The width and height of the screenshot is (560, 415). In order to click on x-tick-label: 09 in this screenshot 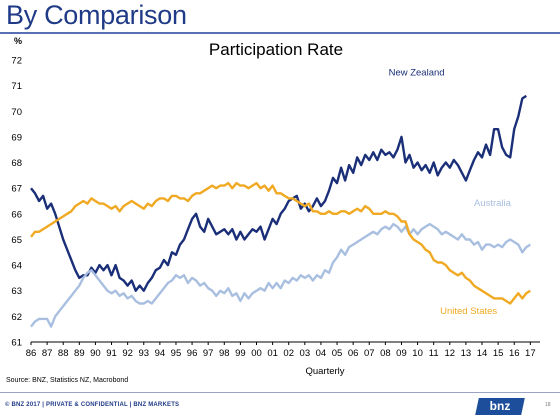, I will do `click(401, 353)`.